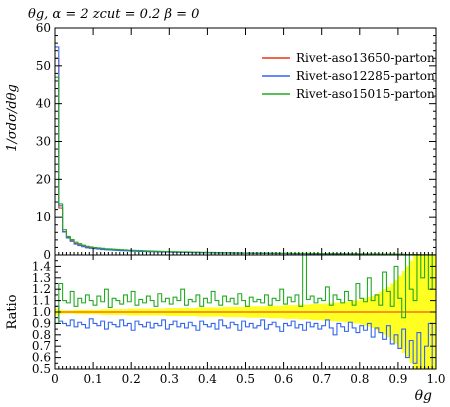 This screenshot has width=450, height=407. What do you see at coordinates (41, 266) in the screenshot?
I see `ratio-tick-label: 1.4` at bounding box center [41, 266].